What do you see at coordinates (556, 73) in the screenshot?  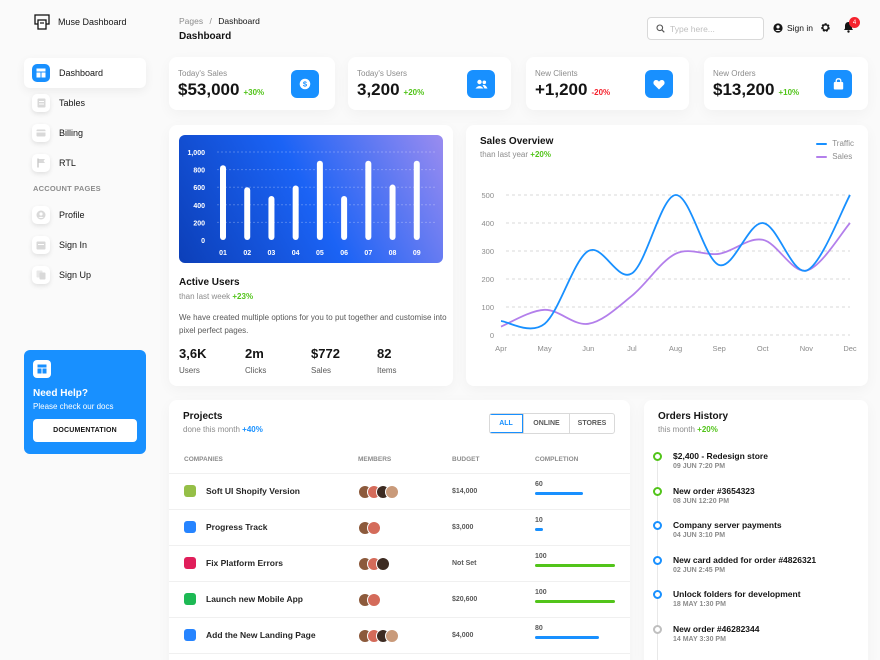 I see `stat-label: New Clients` at bounding box center [556, 73].